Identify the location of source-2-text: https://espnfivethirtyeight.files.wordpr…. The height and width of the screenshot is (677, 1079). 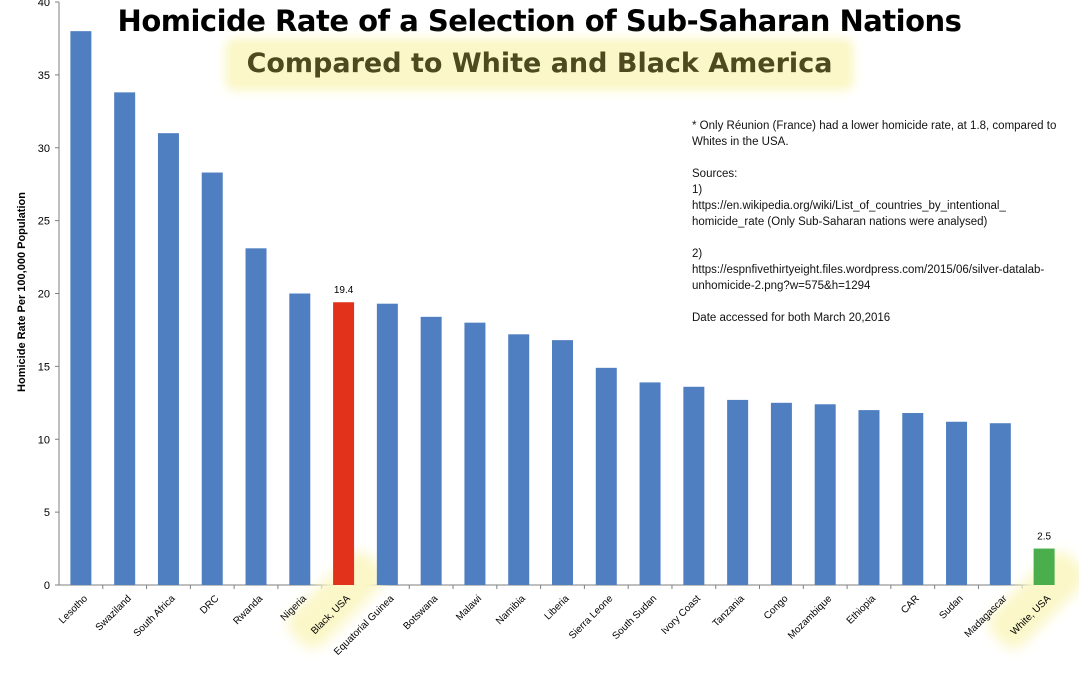
(868, 278).